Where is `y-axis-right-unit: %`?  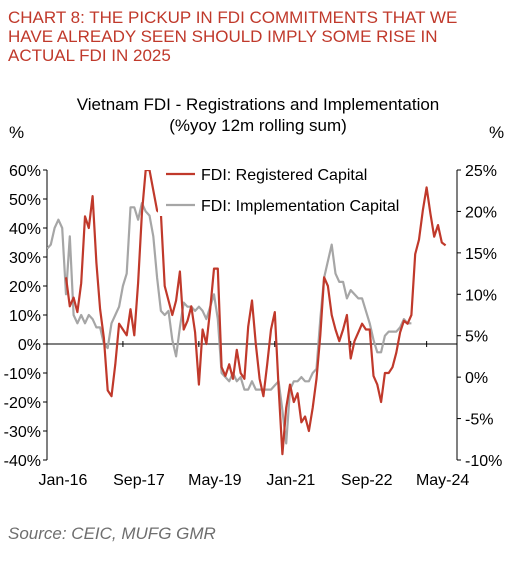
y-axis-right-unit: % is located at coordinates (496, 132).